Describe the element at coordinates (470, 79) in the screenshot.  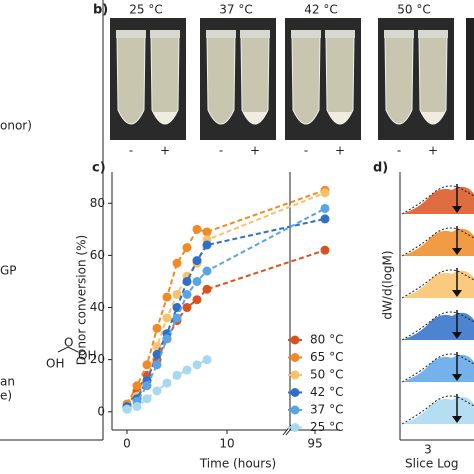
I see `photo-edge` at that location.